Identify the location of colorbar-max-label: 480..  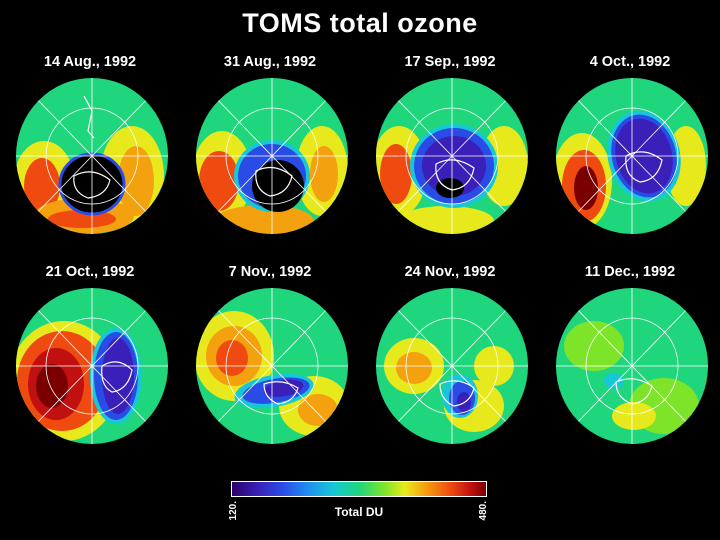
(483, 511).